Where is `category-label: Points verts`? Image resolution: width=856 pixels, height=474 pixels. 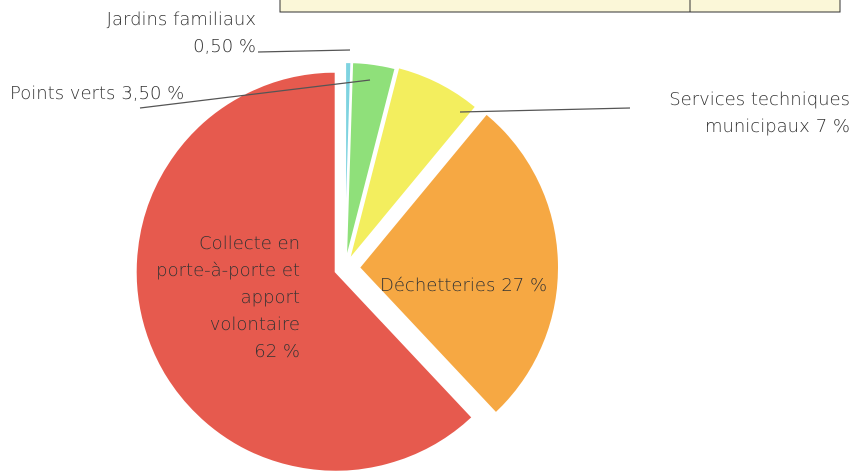 category-label: Points verts is located at coordinates (63, 93).